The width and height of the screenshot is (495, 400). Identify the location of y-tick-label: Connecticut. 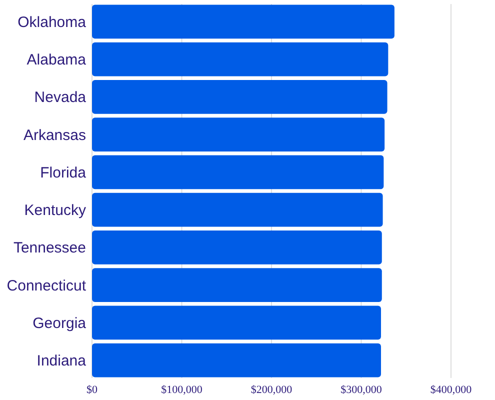
(46, 285).